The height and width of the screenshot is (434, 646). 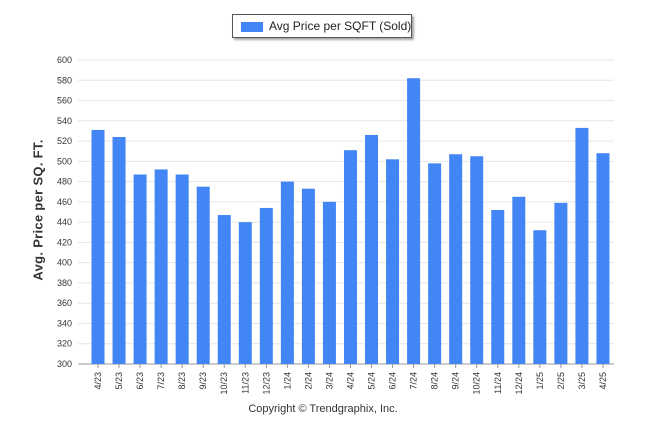 I want to click on y-tick-label: 360, so click(x=64, y=303).